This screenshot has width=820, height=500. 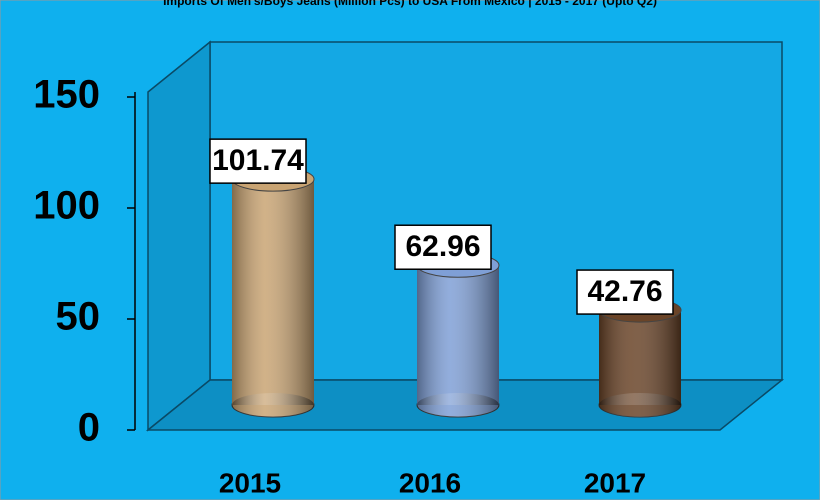 I want to click on x-tick-label: 2017, so click(x=615, y=482).